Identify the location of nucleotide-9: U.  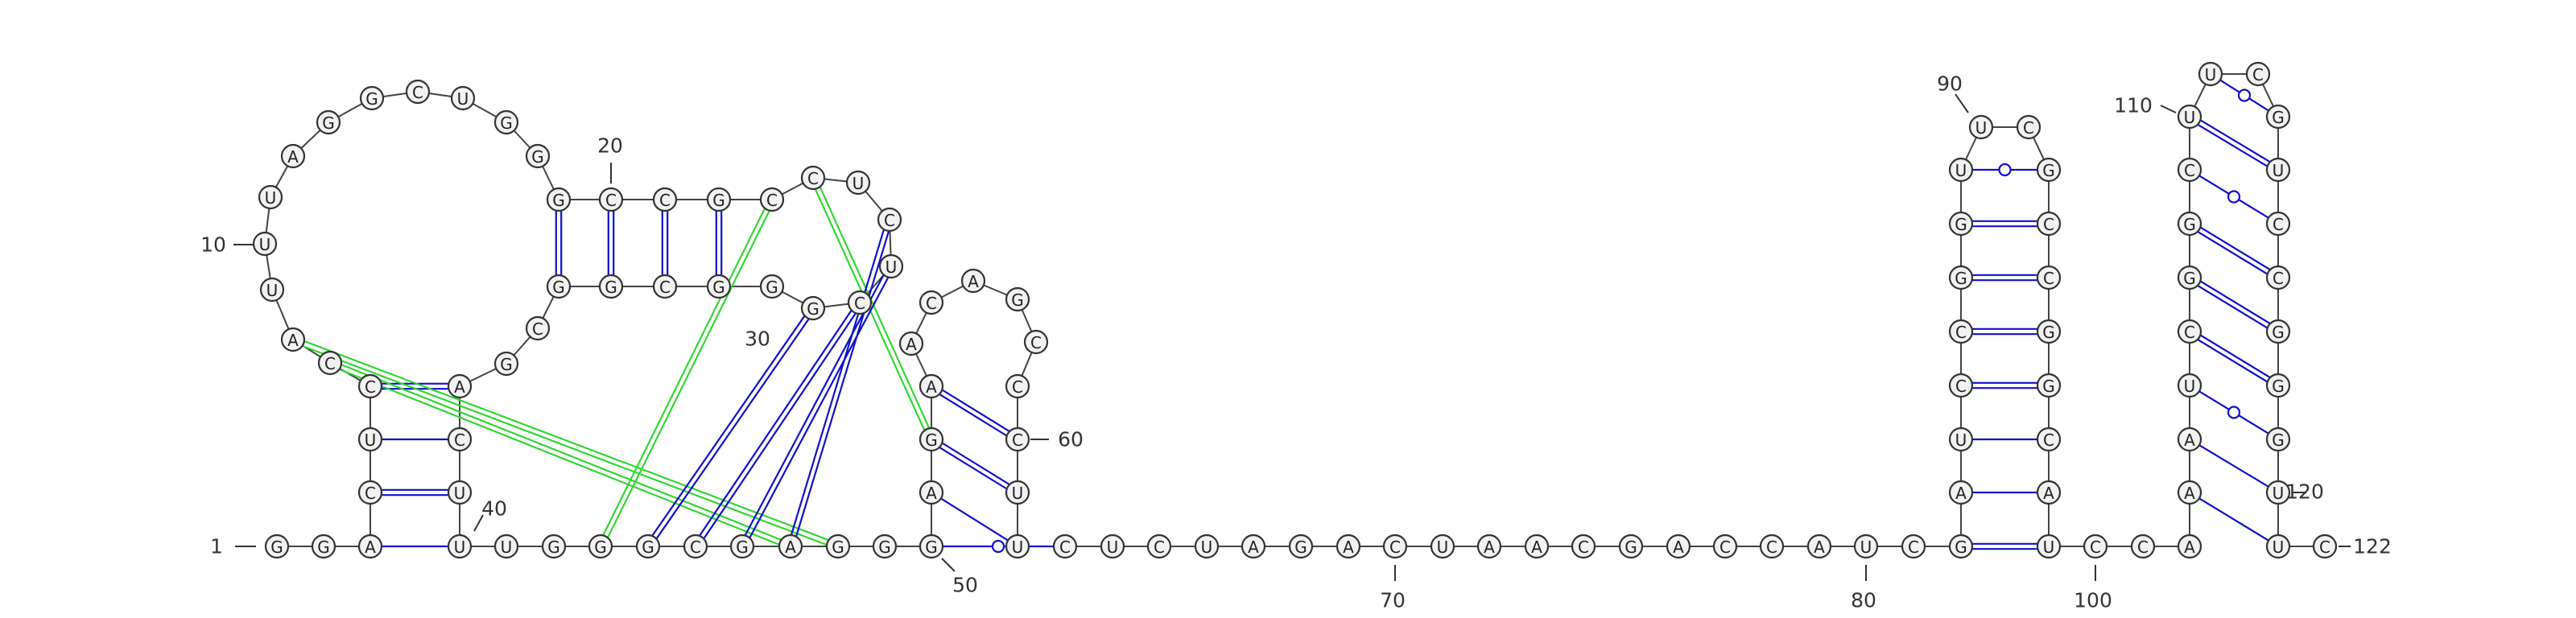
(272, 290).